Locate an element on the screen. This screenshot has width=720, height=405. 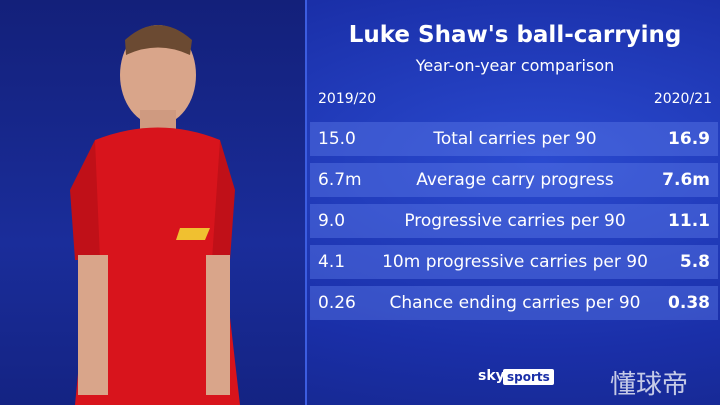
metric-value: 0.26 is located at coordinates (337, 303).